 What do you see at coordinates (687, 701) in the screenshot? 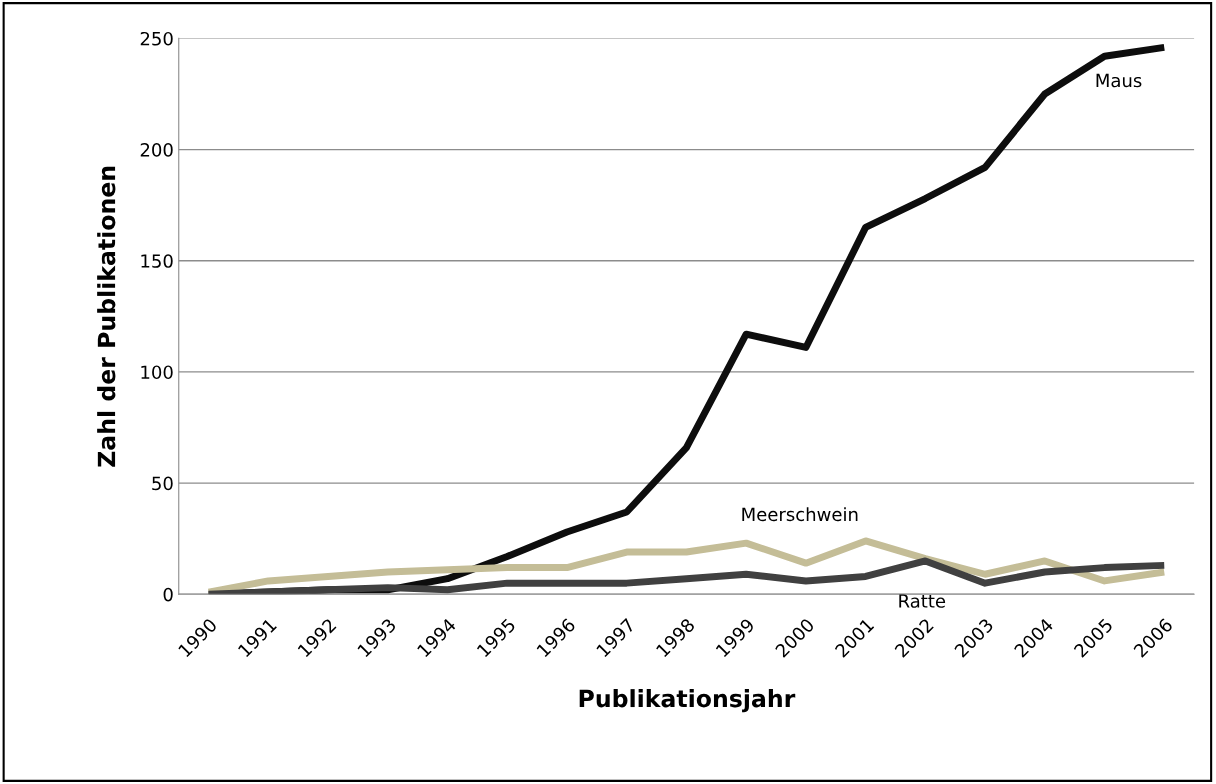
I see `x-axis-title: Publikationsjahr` at bounding box center [687, 701].